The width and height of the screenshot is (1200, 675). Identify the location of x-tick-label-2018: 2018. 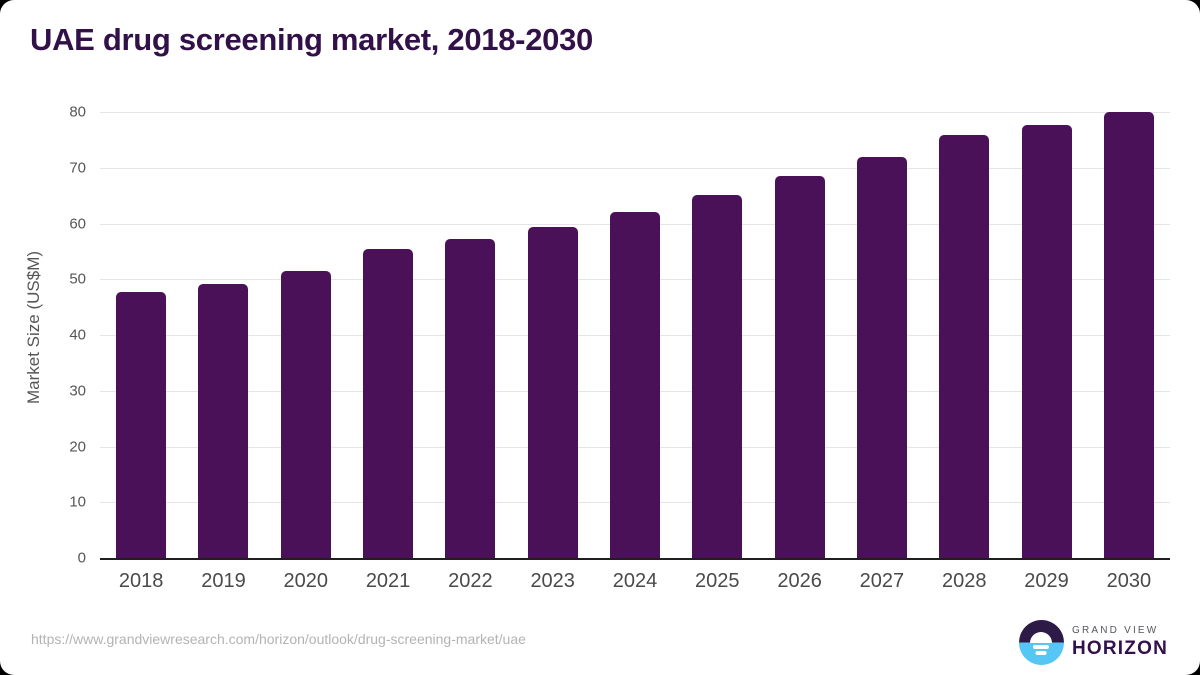
(141, 581).